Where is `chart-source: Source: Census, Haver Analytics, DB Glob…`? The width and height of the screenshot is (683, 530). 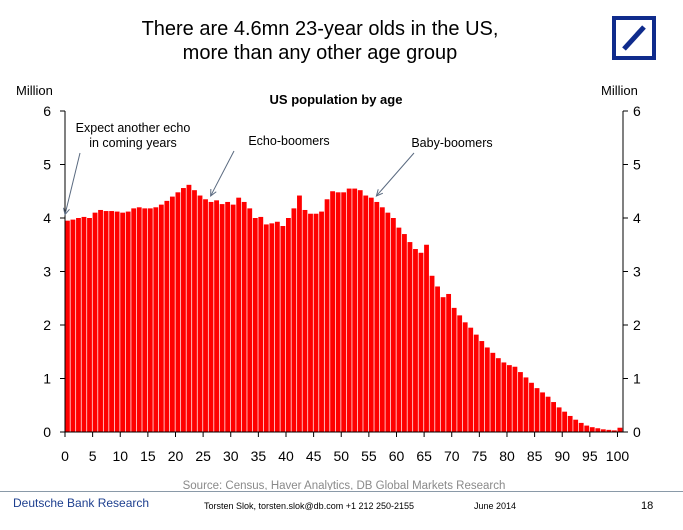
chart-source: Source: Census, Haver Analytics, DB Glob… is located at coordinates (344, 485).